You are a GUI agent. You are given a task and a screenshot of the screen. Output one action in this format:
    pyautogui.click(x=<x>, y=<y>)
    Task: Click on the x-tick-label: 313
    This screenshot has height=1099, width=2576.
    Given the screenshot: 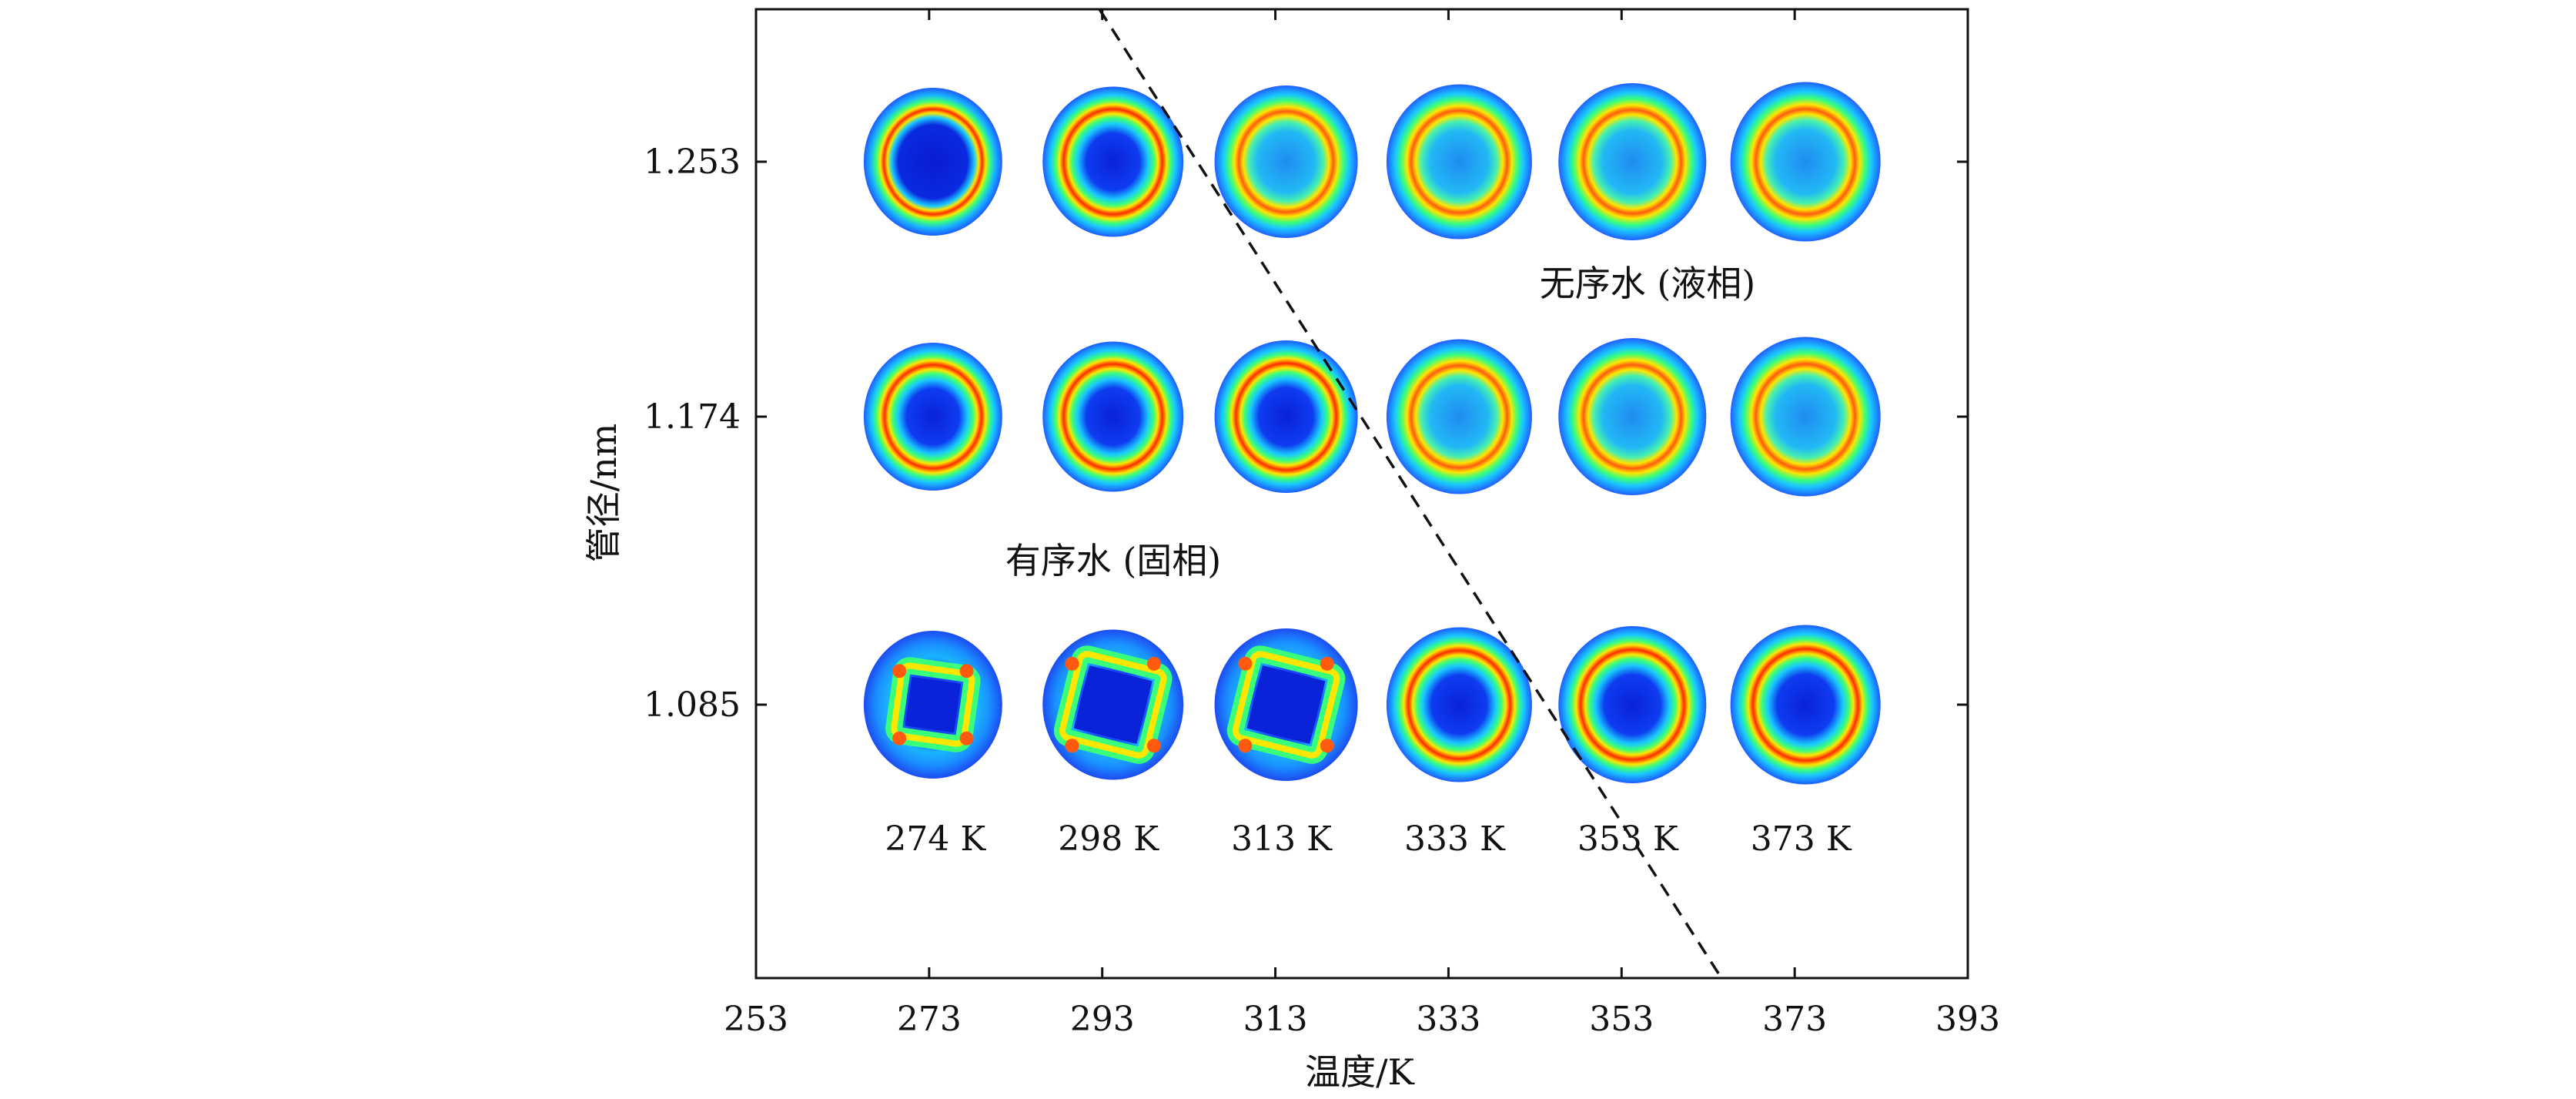 What is the action you would take?
    pyautogui.click(x=1276, y=1020)
    